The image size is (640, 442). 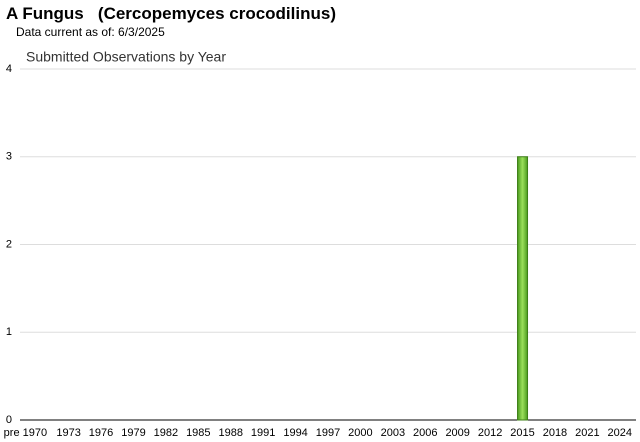 What do you see at coordinates (126, 57) in the screenshot?
I see `chart-title: Submitted Observations by Year` at bounding box center [126, 57].